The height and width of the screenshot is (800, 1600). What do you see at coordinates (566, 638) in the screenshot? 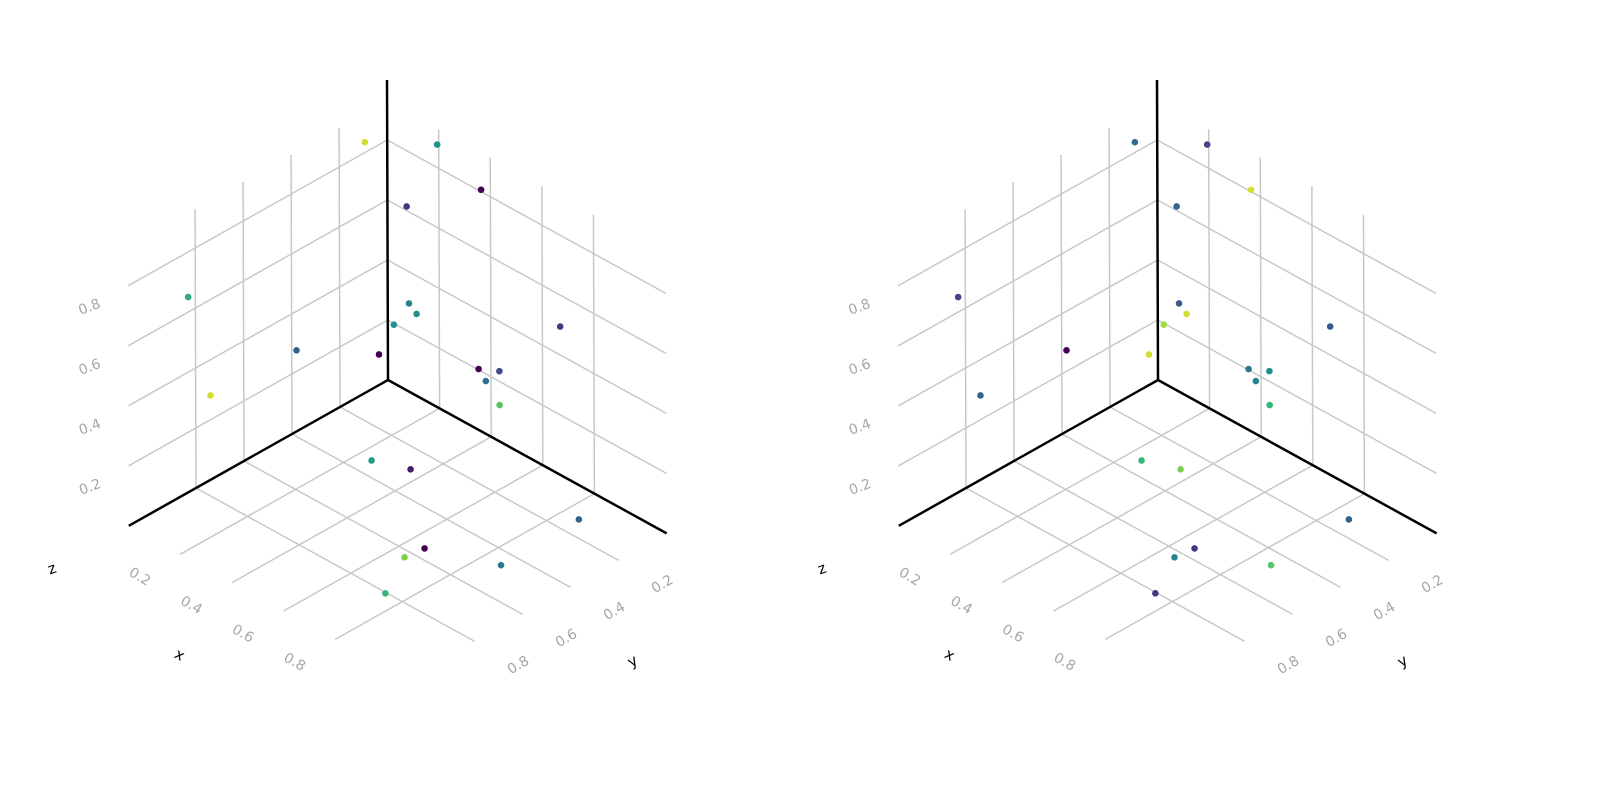
I see `y-tick-label: 0.6` at bounding box center [566, 638].